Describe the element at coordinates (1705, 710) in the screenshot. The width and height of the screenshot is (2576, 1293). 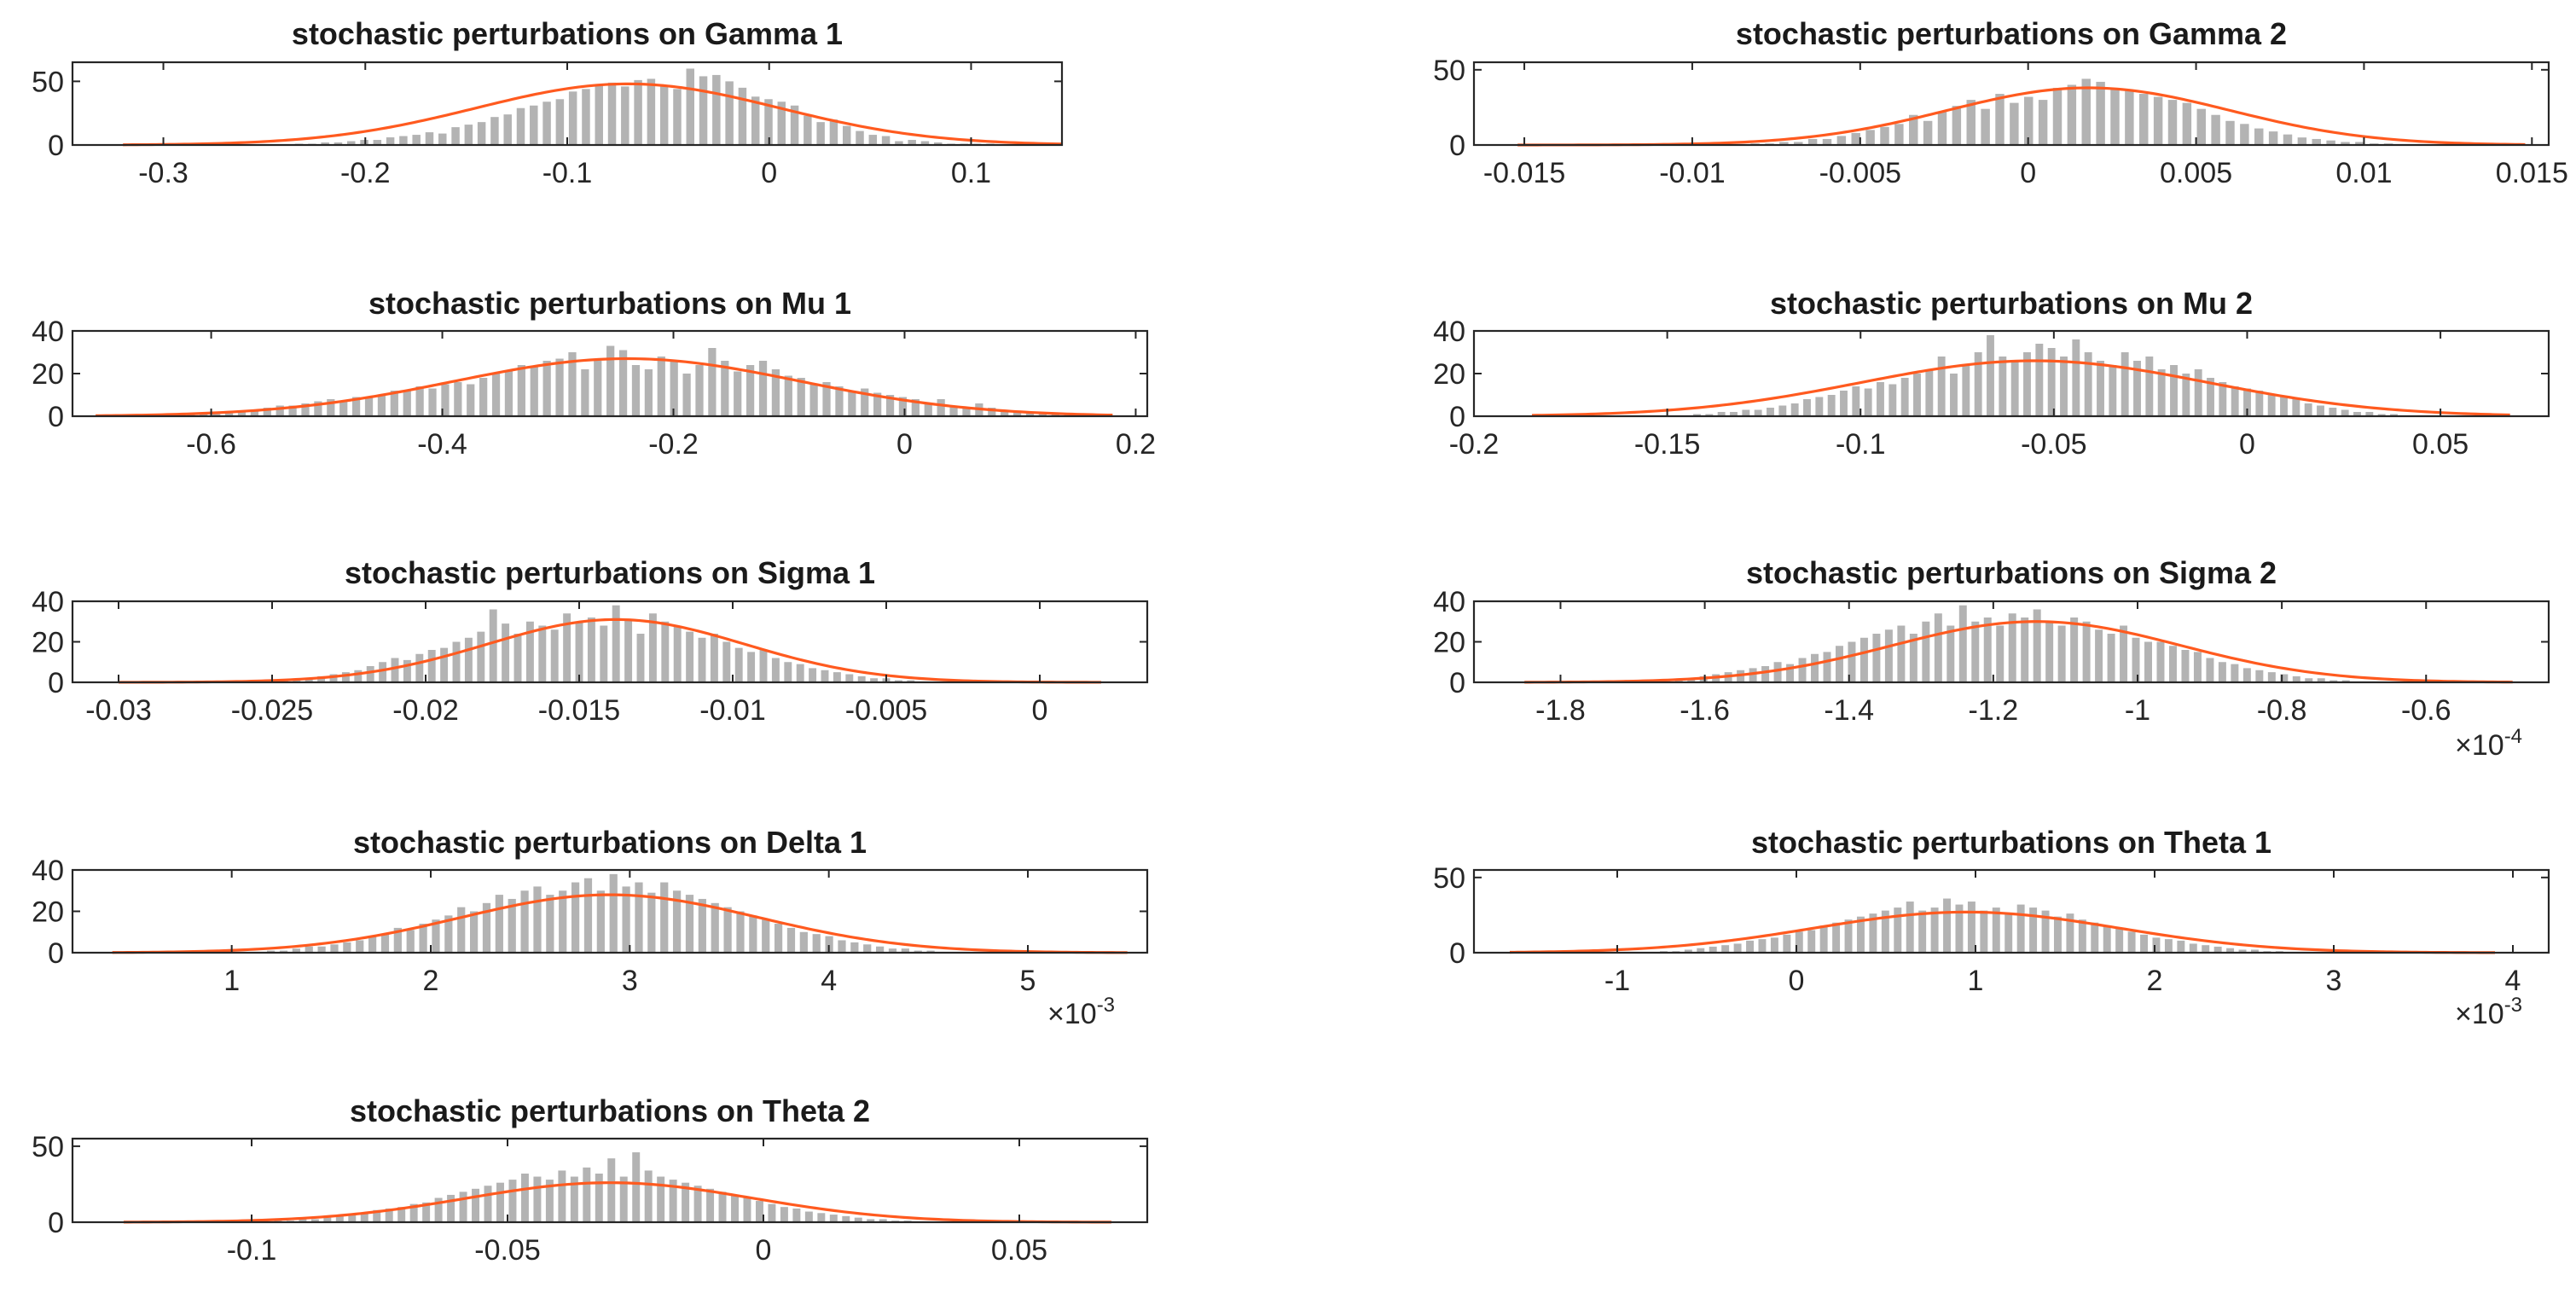
I see `x-tick-label: -1.6` at that location.